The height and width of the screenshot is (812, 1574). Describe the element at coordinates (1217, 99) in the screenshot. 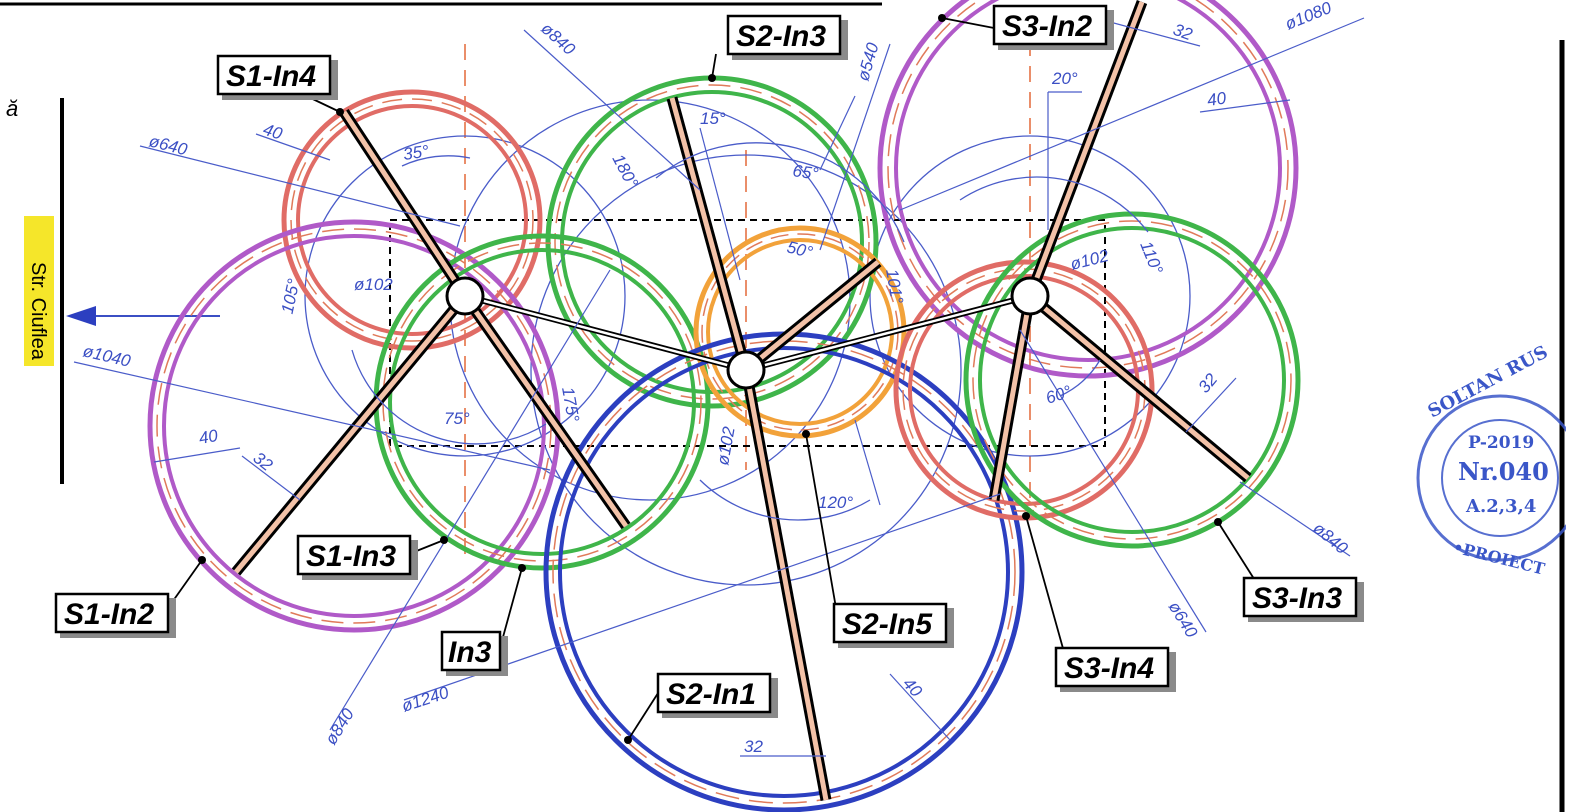

I see `dim-width-40-c: 40` at that location.